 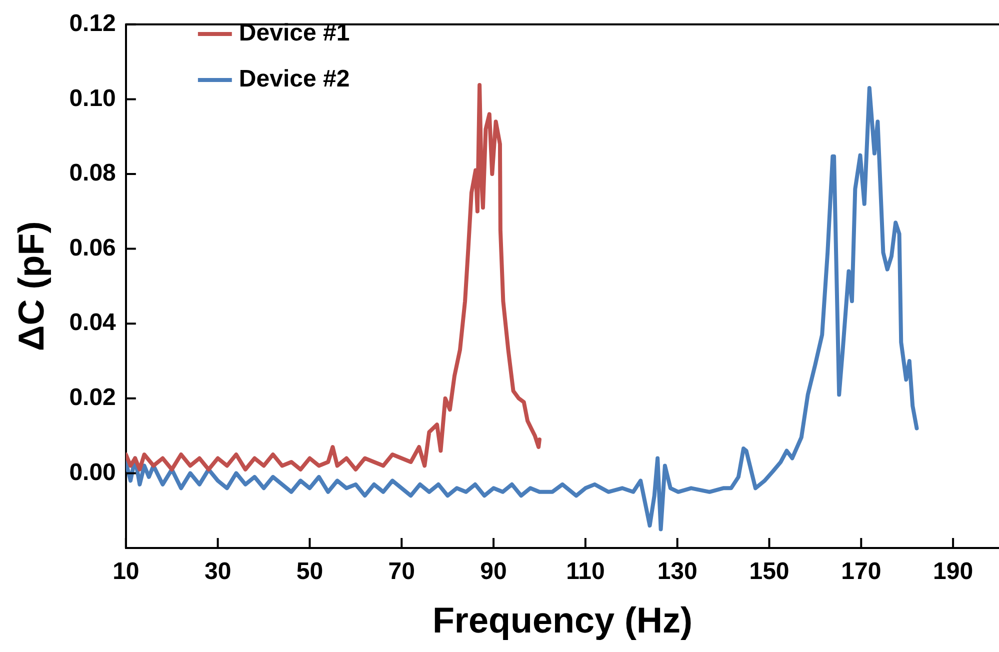 What do you see at coordinates (92, 398) in the screenshot?
I see `y-tick-label: 0.02` at bounding box center [92, 398].